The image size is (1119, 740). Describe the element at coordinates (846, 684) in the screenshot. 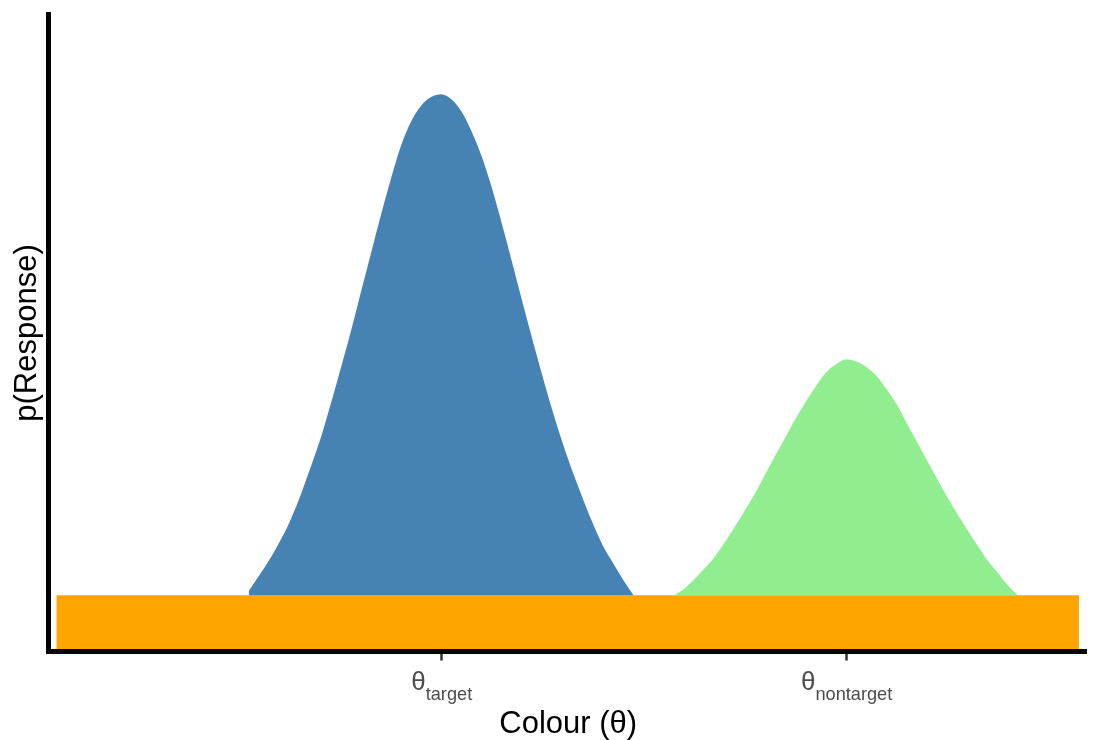

I see `x-tick-label: θ$_{nontarget}$` at that location.